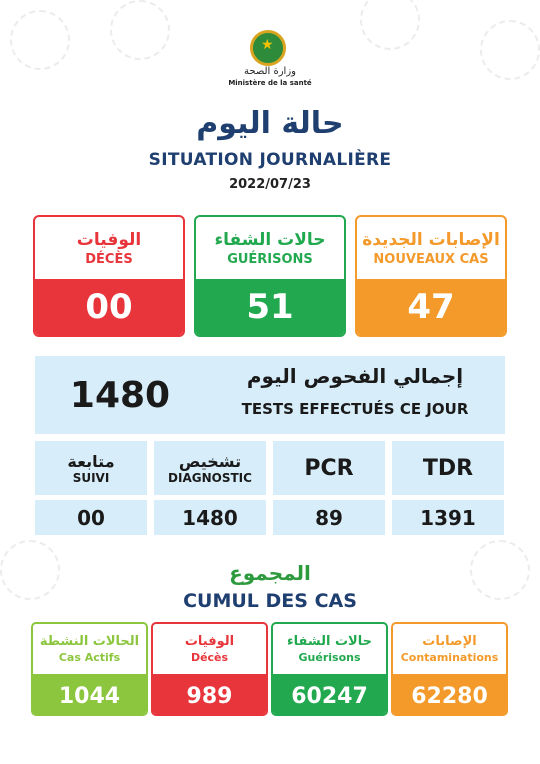 Image resolution: width=540 pixels, height=764 pixels. What do you see at coordinates (209, 641) in the screenshot?
I see `cumul-deces-label-ar: الوفيات` at bounding box center [209, 641].